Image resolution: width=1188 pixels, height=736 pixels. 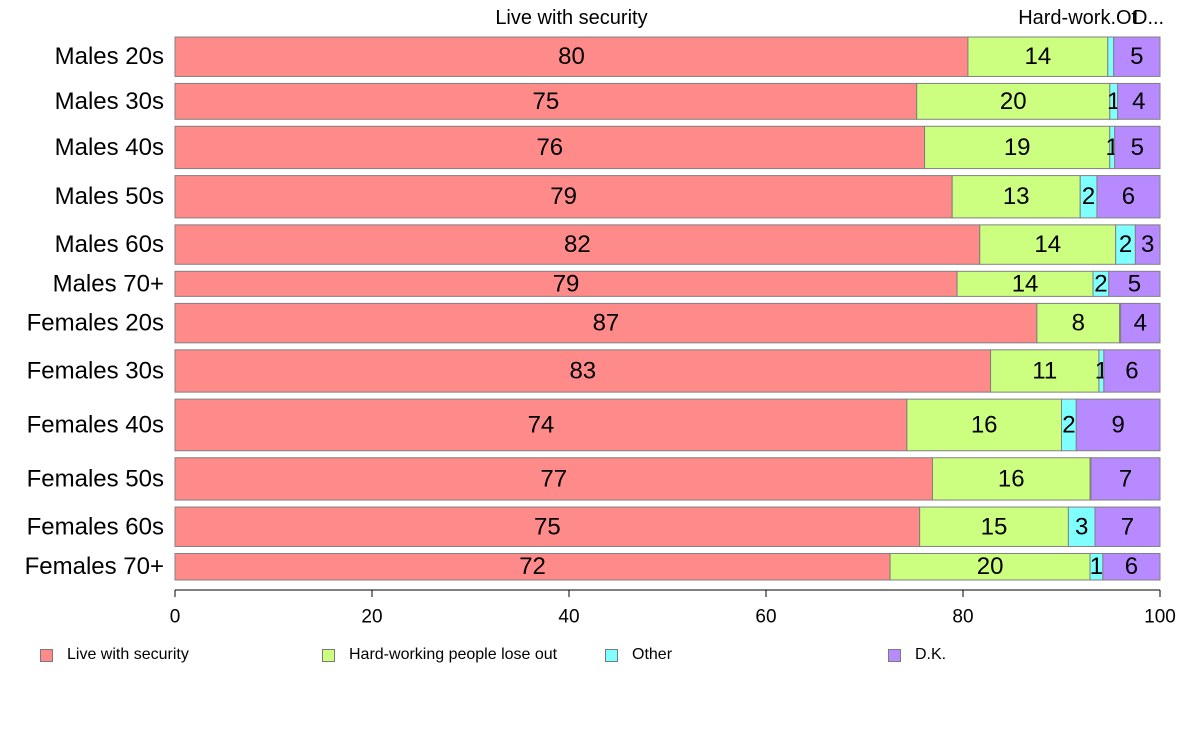 What do you see at coordinates (1017, 147) in the screenshot?
I see `data-label: 19` at bounding box center [1017, 147].